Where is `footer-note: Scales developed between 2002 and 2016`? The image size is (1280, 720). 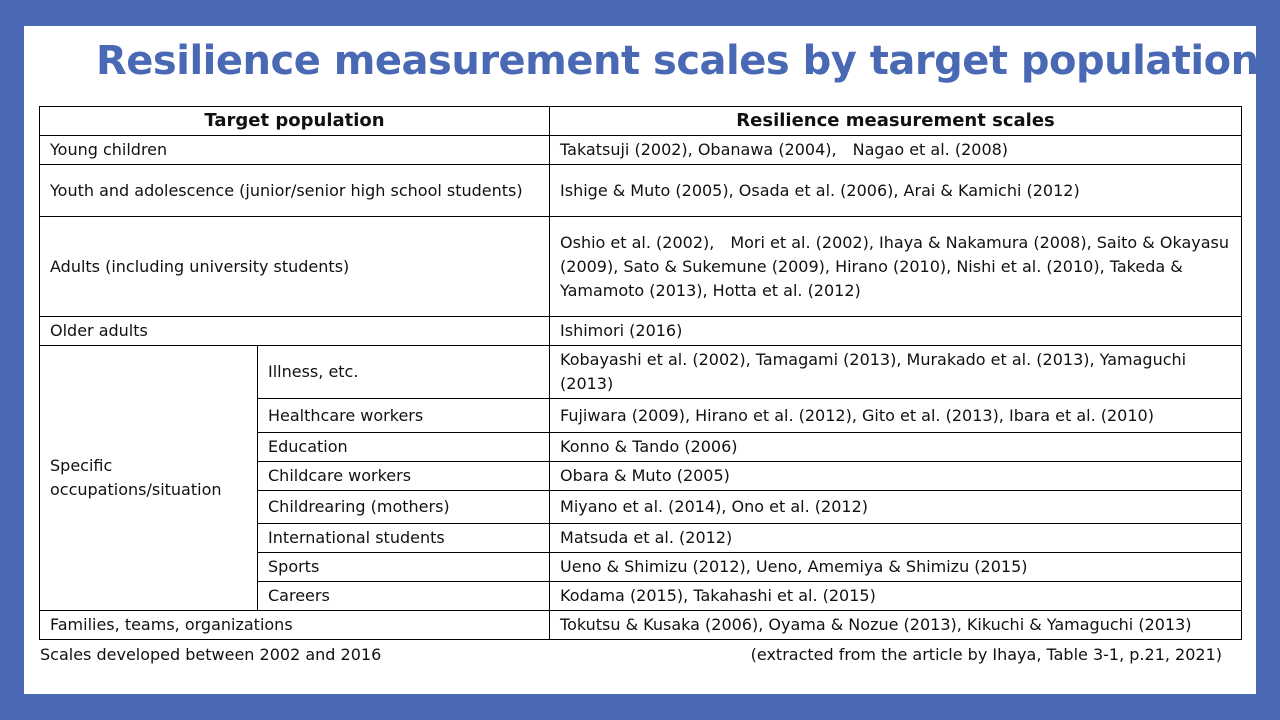
footer-note: Scales developed between 2002 and 2016 is located at coordinates (211, 654).